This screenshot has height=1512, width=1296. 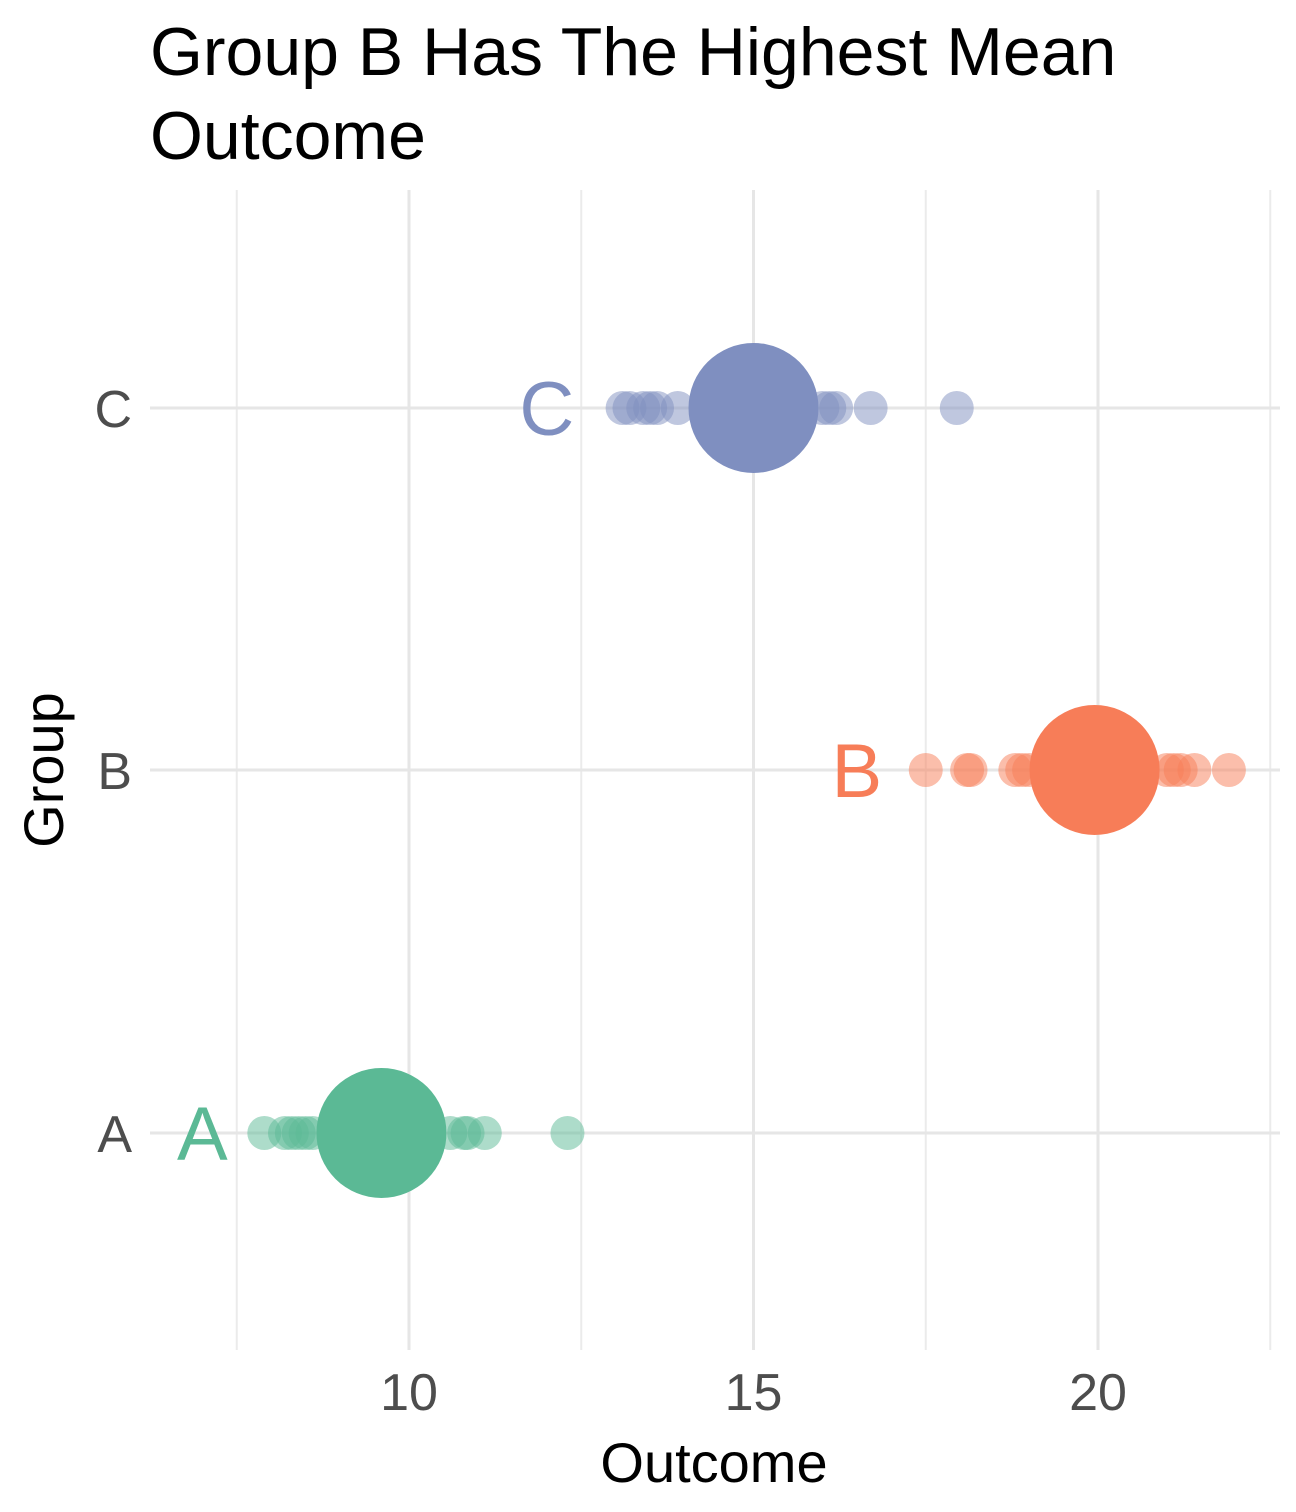 I want to click on group-label-C: C, so click(x=546, y=409).